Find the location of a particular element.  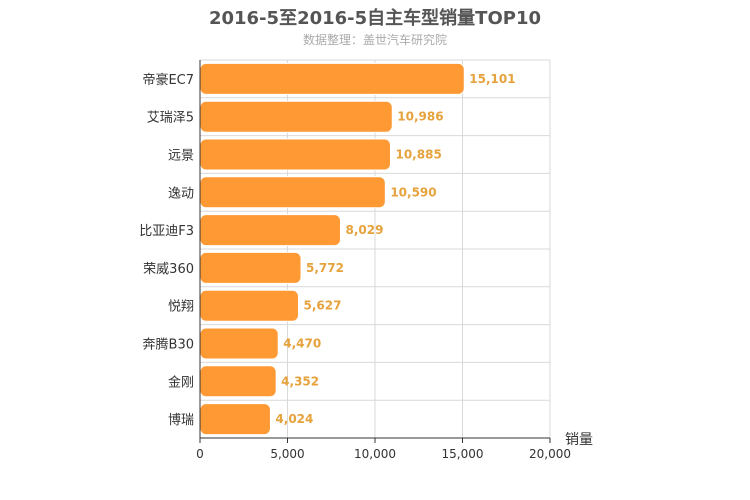

category-label: 悦翔 is located at coordinates (181, 307).